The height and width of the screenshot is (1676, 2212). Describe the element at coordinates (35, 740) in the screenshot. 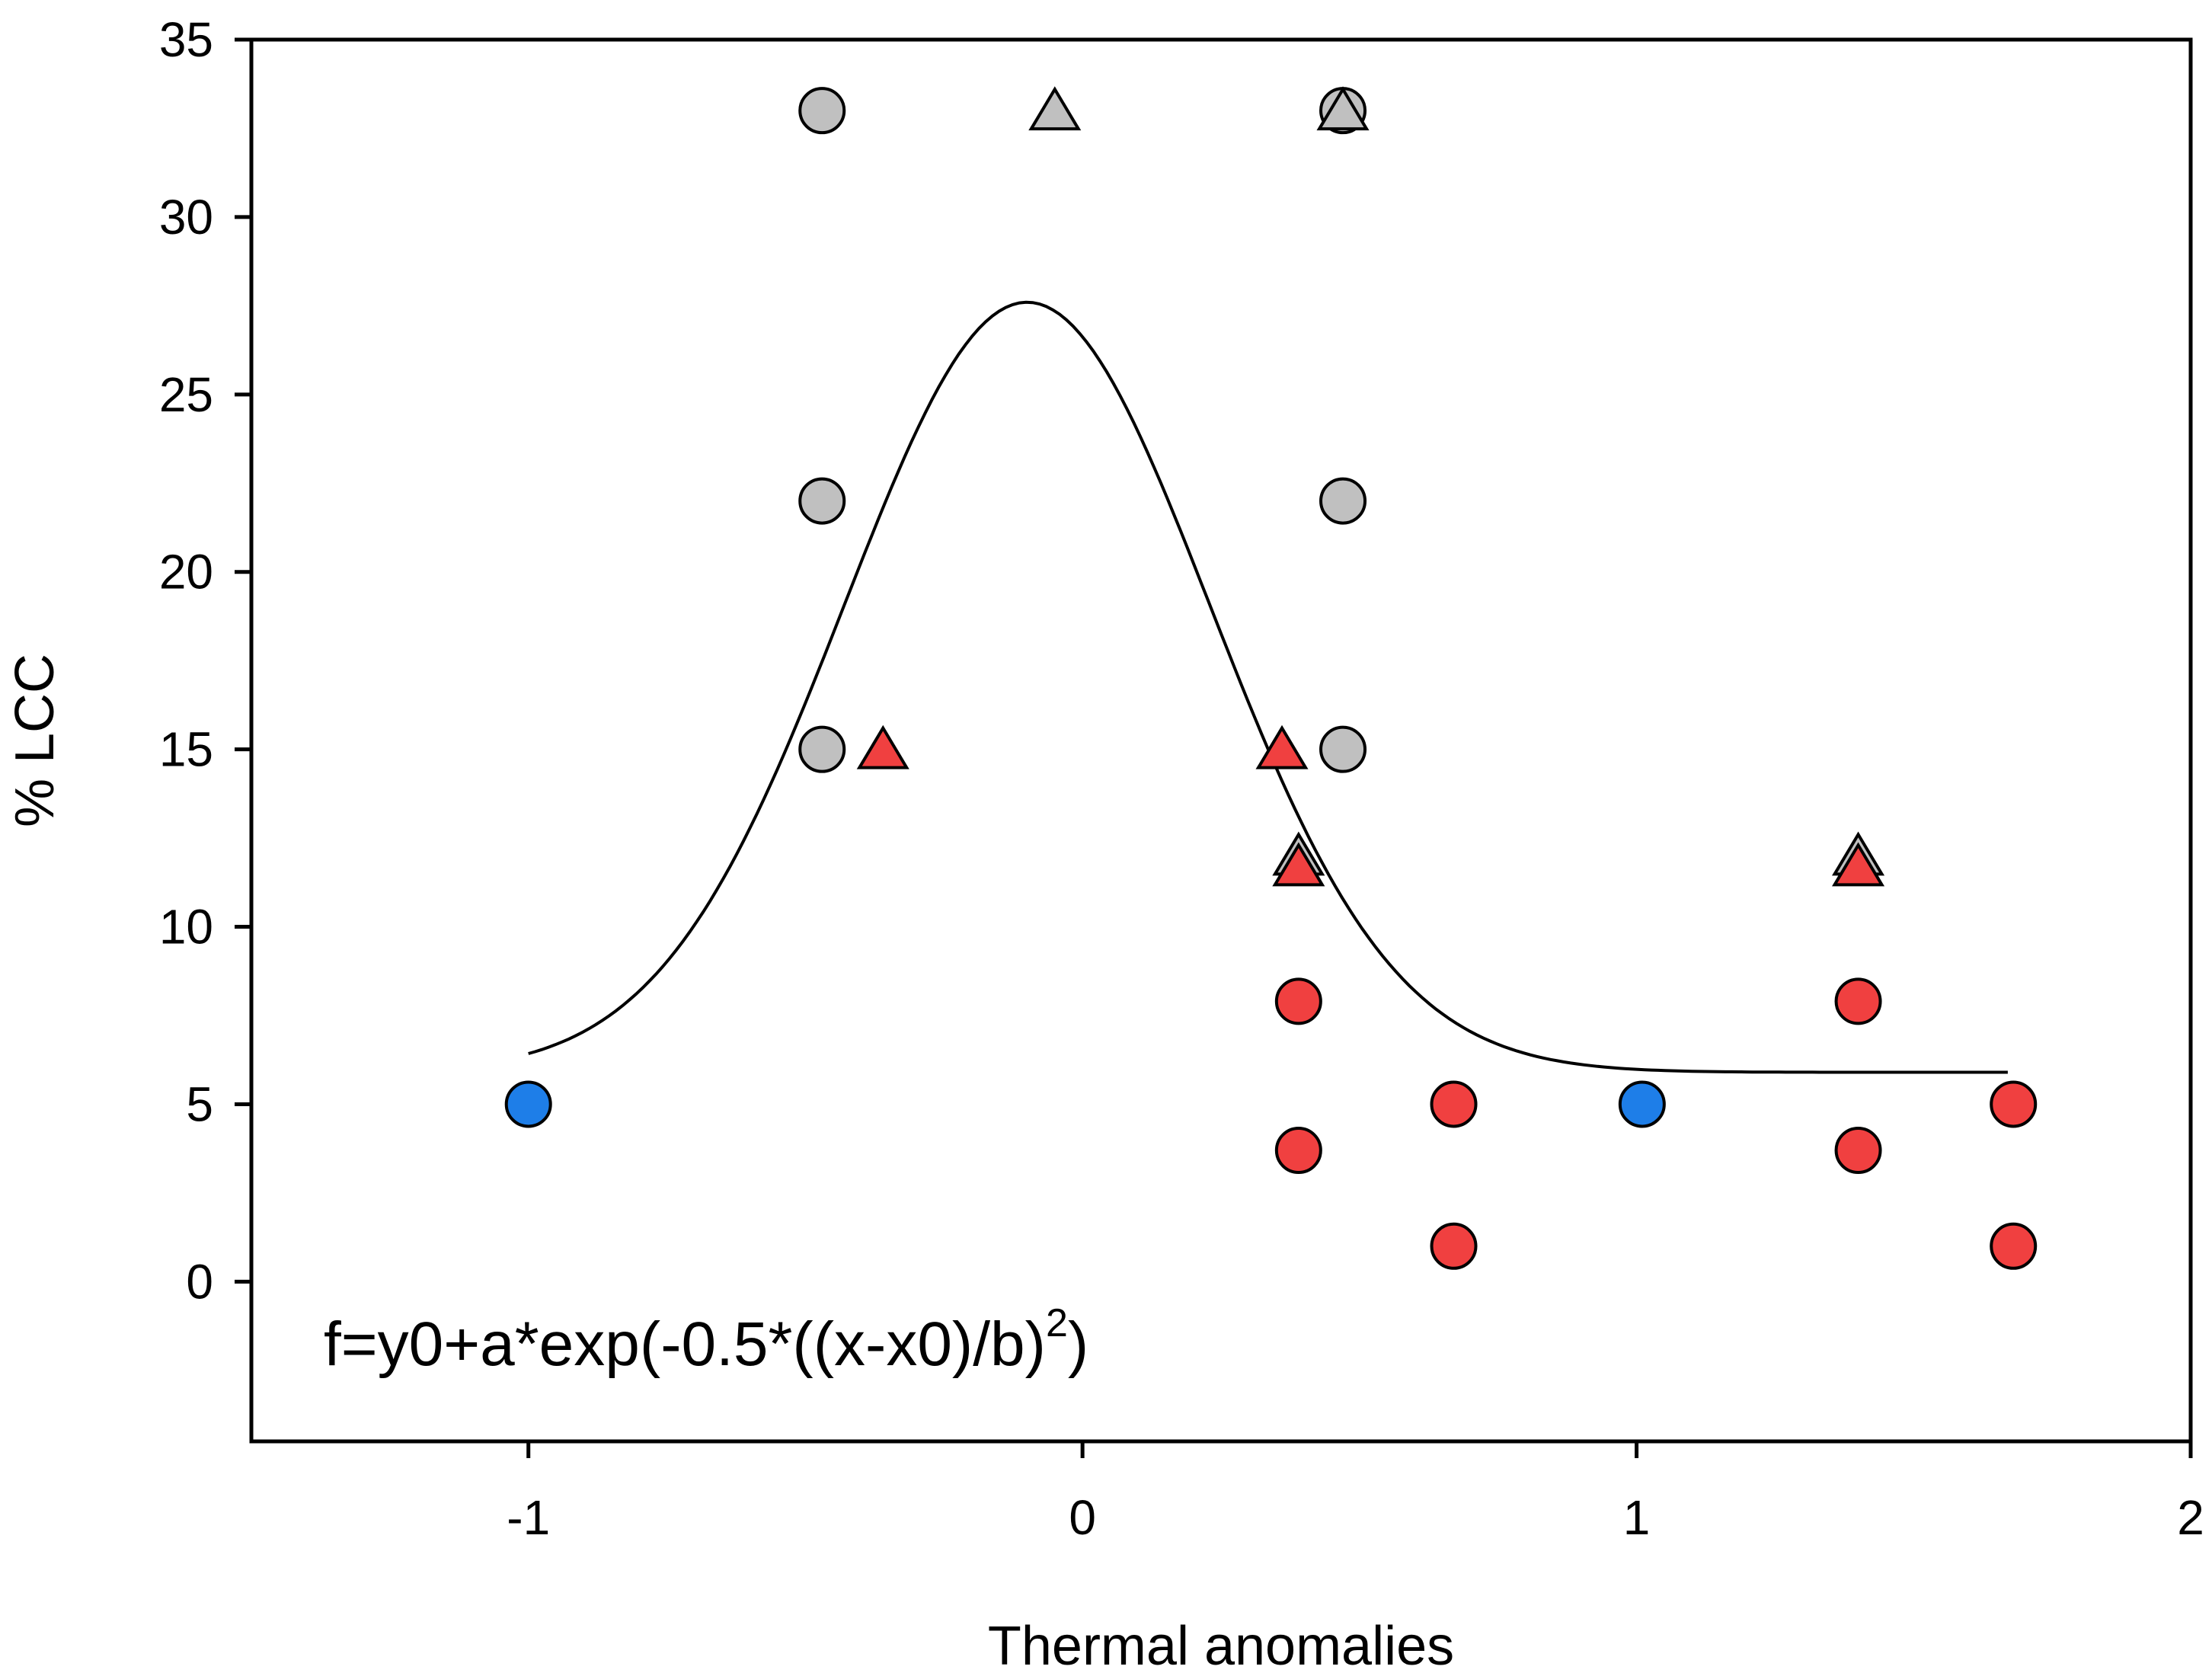

I see `y-axis-title: % LCC` at that location.